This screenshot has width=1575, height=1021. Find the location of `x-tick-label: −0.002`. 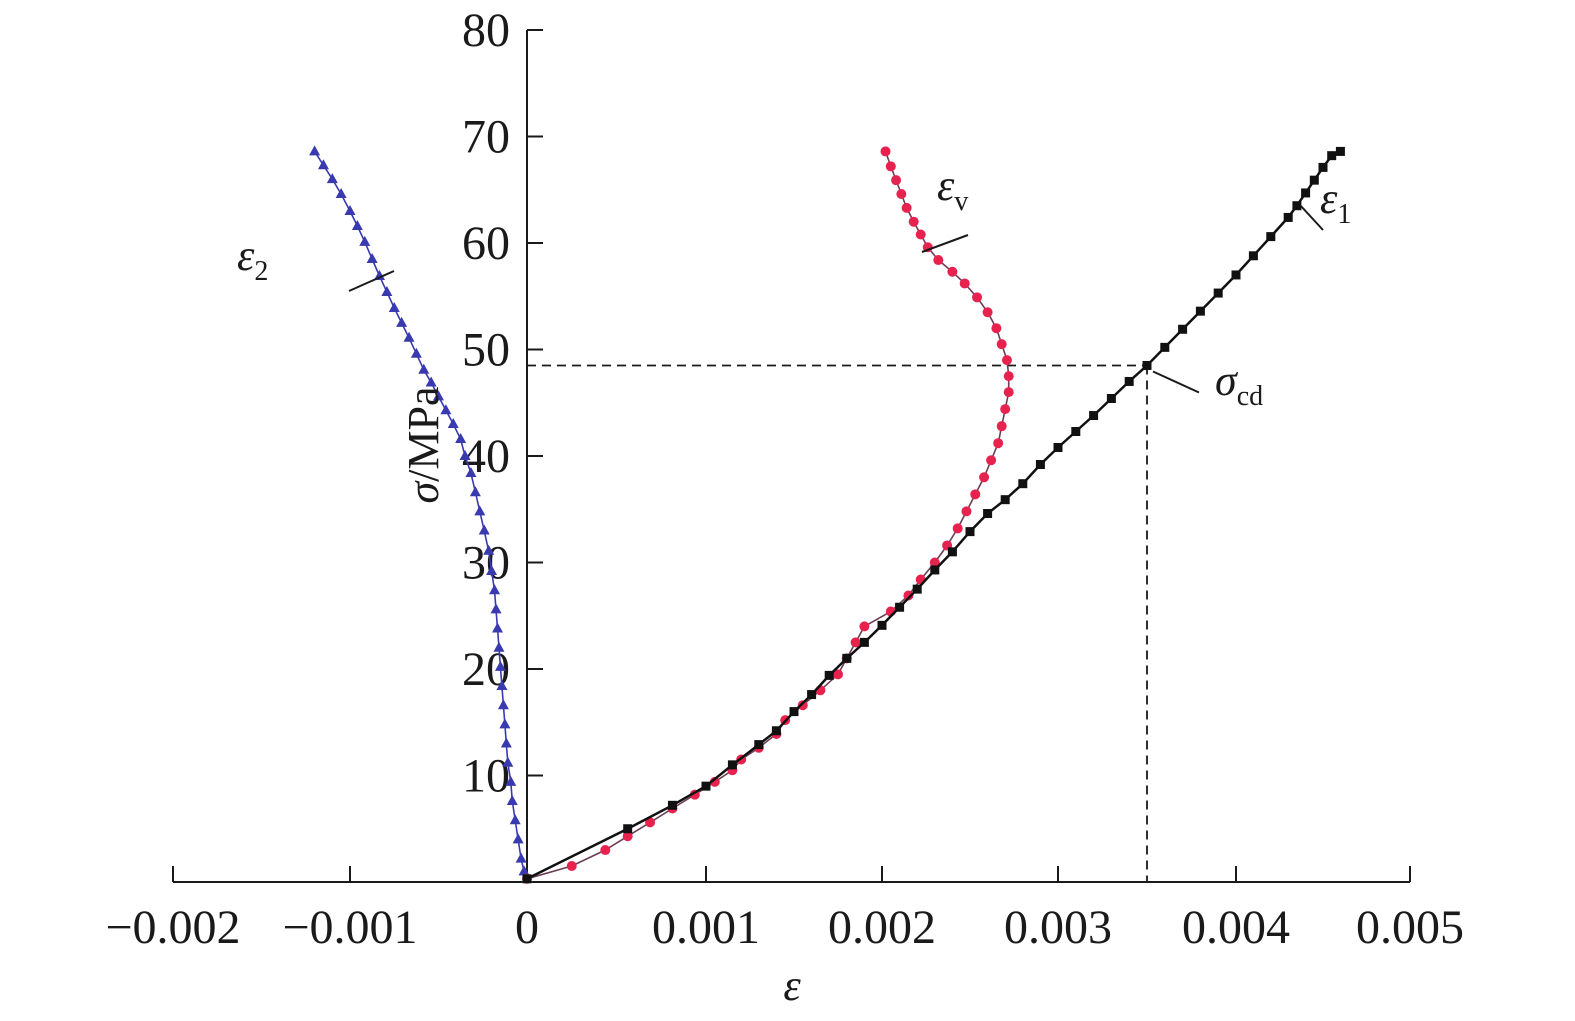

x-tick-label: −0.002 is located at coordinates (172, 927).